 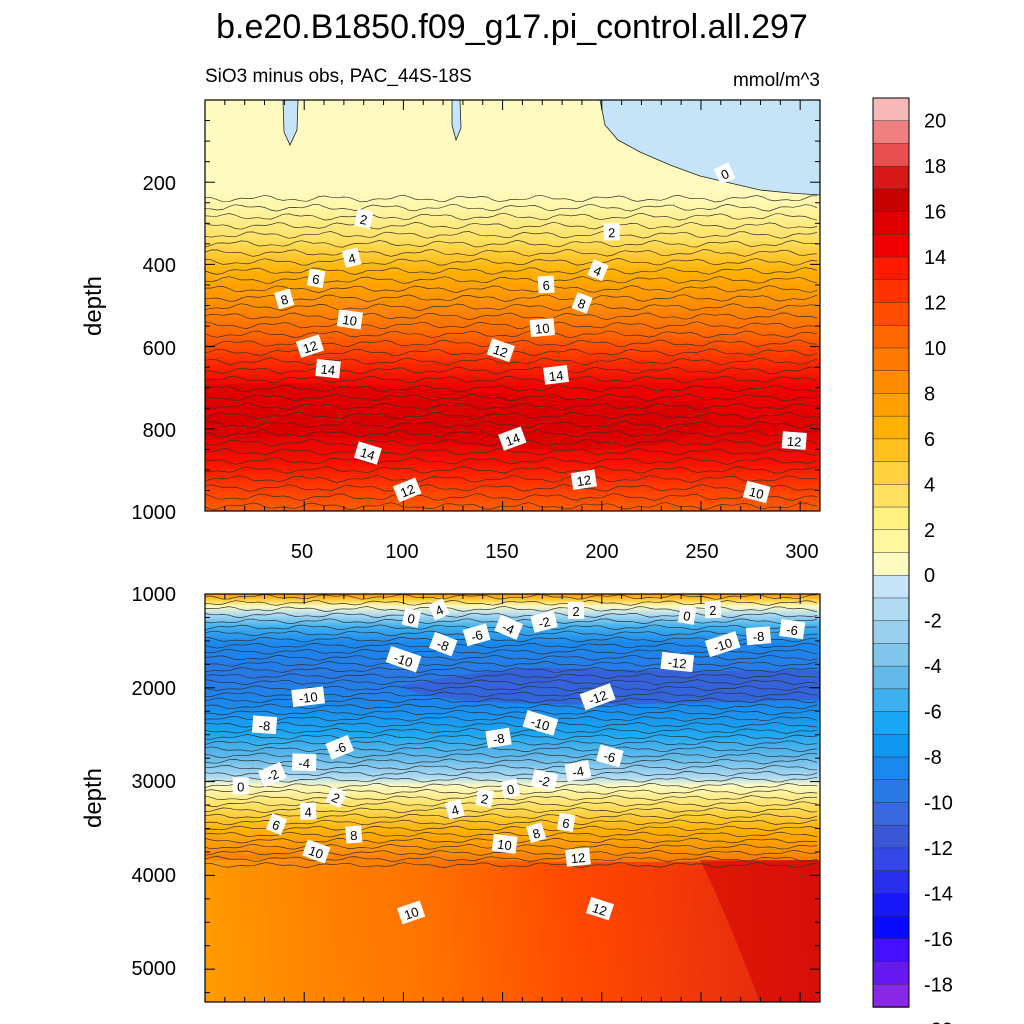 I want to click on colorbar-label: -10, so click(x=938, y=804).